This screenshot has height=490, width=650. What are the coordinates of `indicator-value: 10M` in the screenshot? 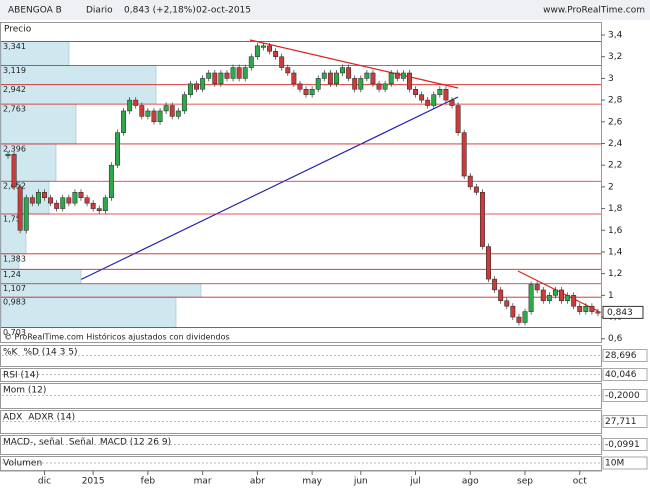 It's located at (614, 464).